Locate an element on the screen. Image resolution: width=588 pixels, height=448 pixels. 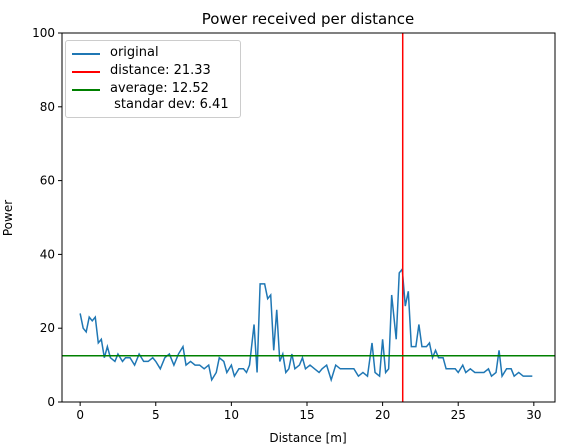
y-tick-label: 20 is located at coordinates (47, 328).